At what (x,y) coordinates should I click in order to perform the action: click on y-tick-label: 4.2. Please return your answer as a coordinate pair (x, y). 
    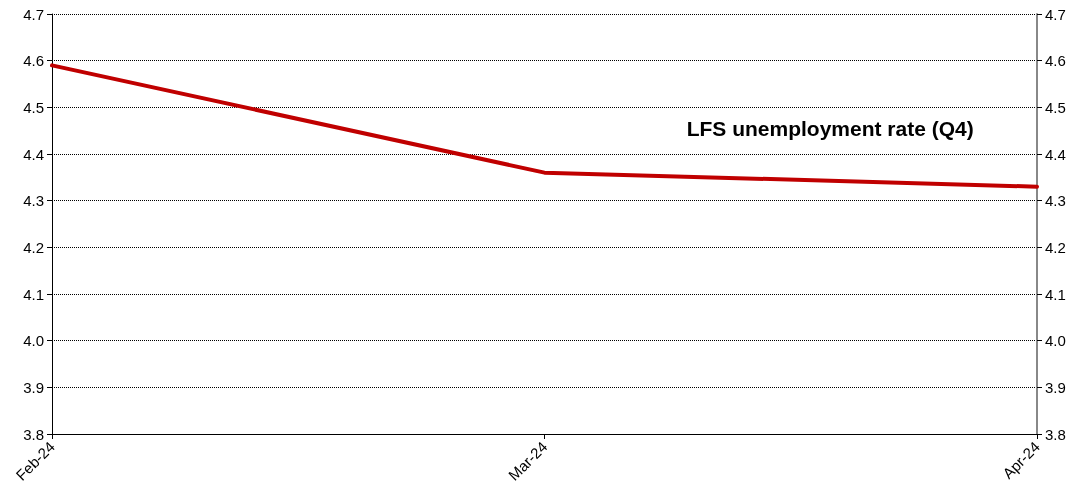
    Looking at the image, I should click on (33, 247).